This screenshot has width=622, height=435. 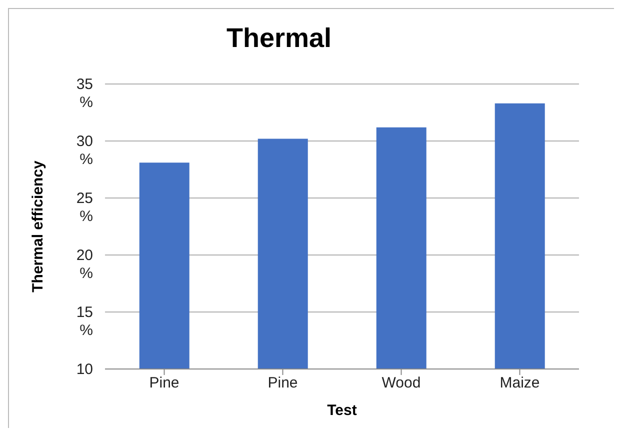 What do you see at coordinates (520, 383) in the screenshot?
I see `x-tick-label: Maize` at bounding box center [520, 383].